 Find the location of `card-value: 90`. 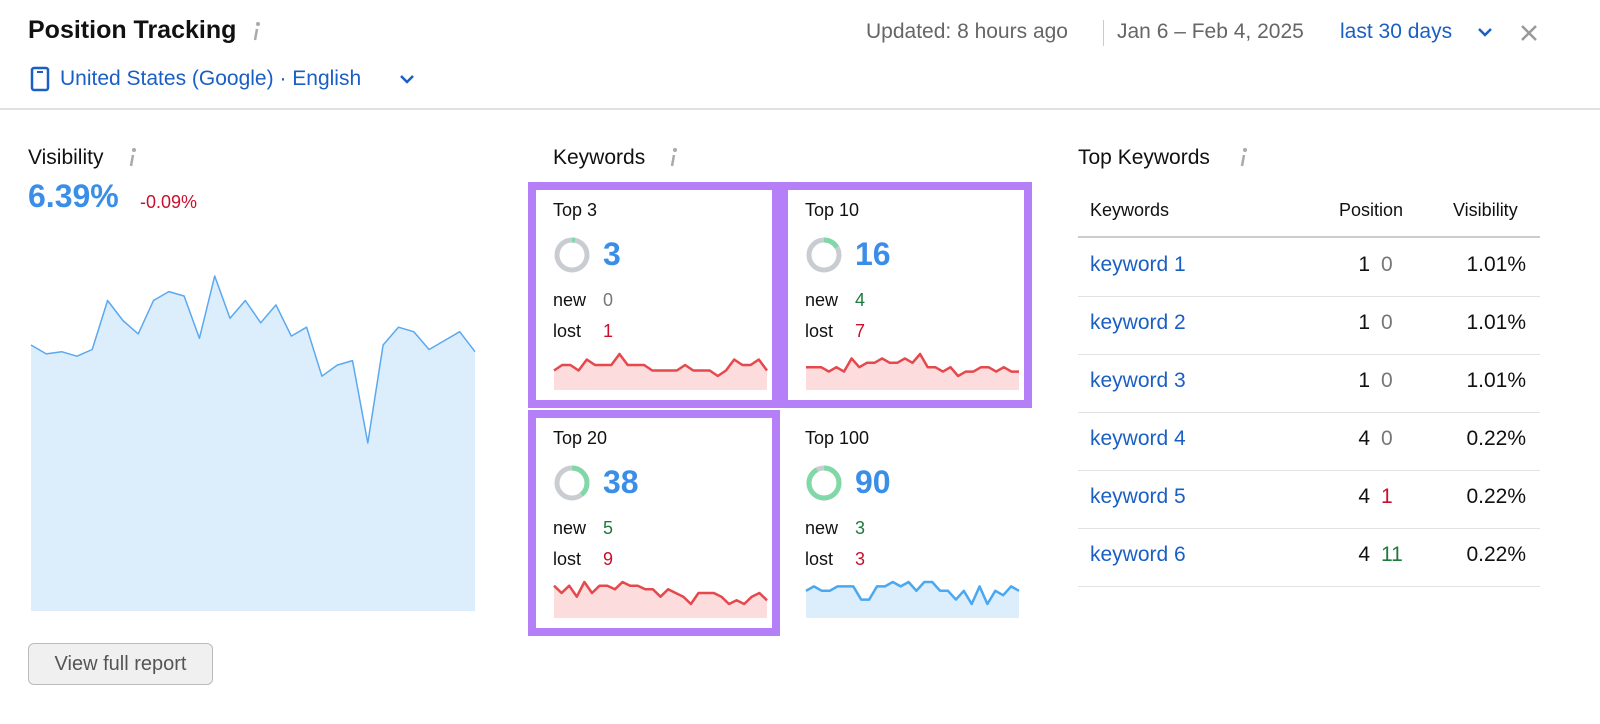

card-value: 90 is located at coordinates (873, 482).